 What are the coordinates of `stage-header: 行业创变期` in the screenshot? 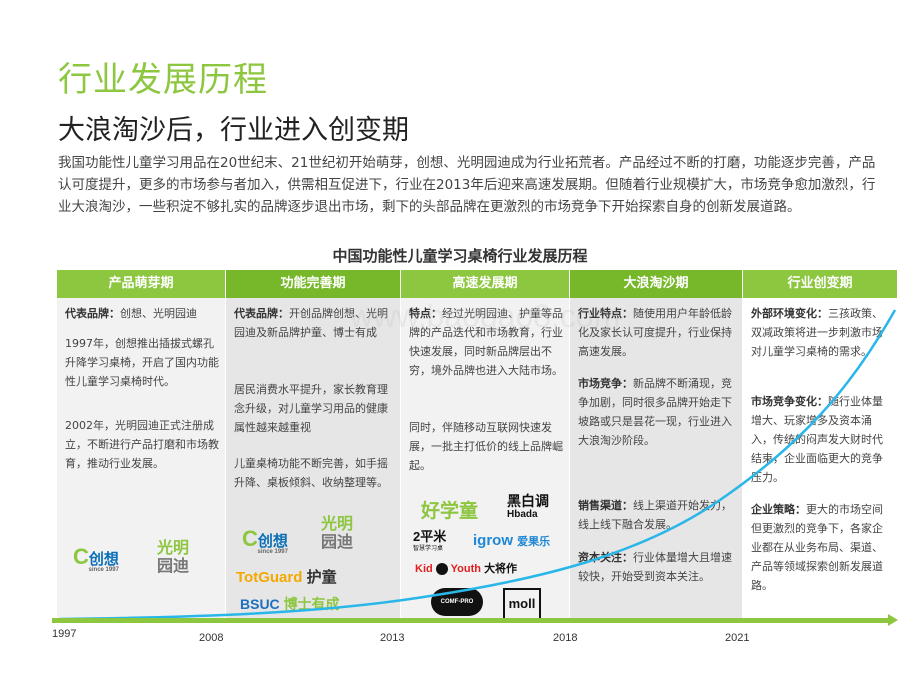 It's located at (820, 284).